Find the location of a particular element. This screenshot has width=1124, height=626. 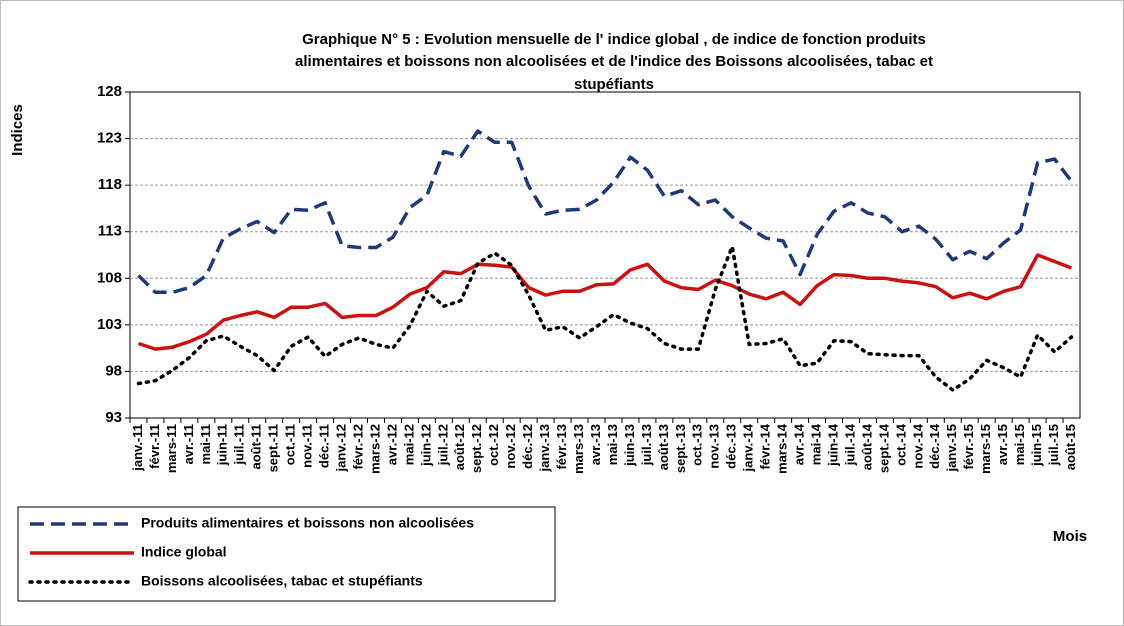

x-tick-label: févr.-15 is located at coordinates (968, 447).